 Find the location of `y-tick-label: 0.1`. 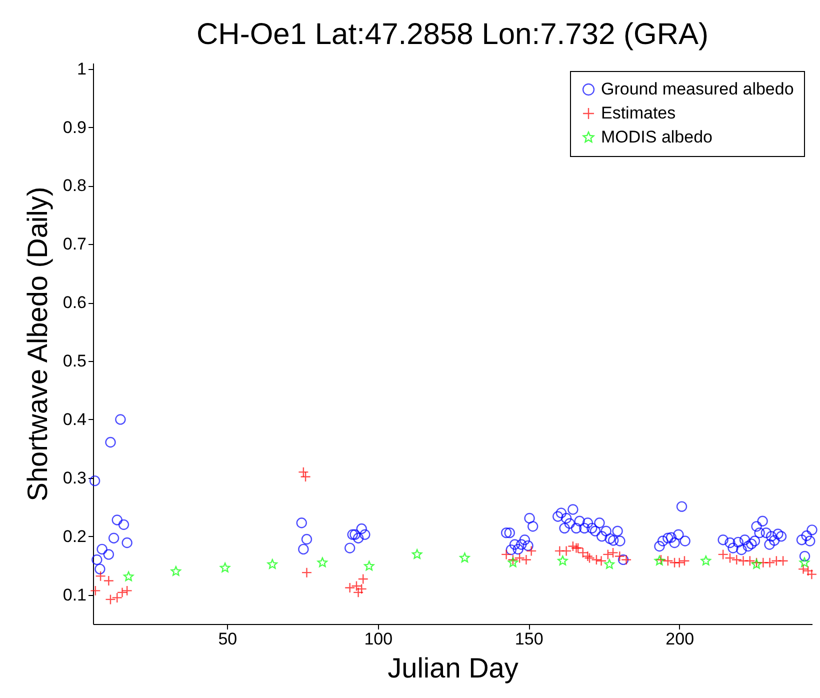

y-tick-label: 0.1 is located at coordinates (74, 594).